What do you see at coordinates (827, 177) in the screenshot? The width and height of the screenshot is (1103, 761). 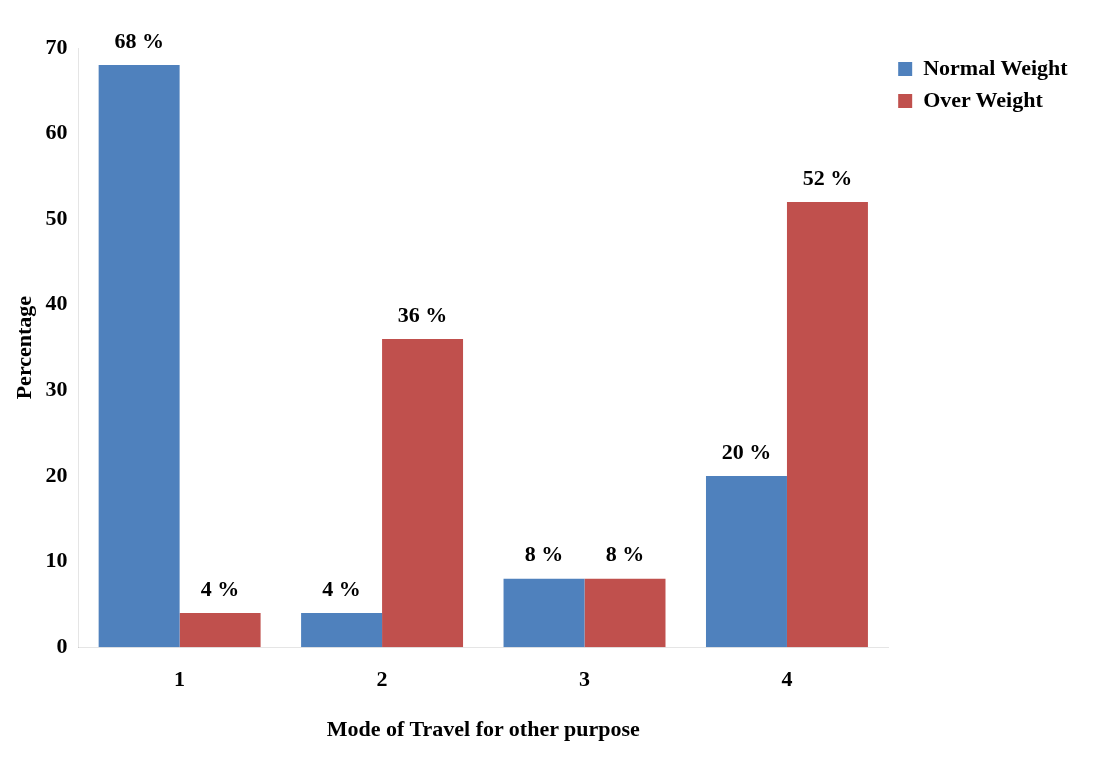 I see `data-label: 52 %` at bounding box center [827, 177].